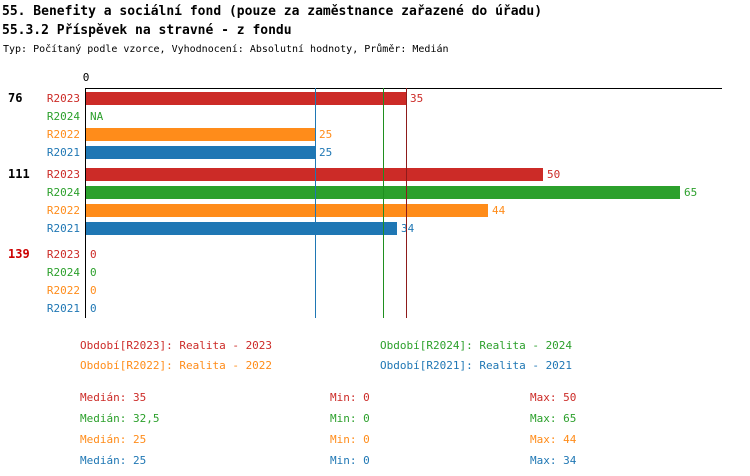  Describe the element at coordinates (113, 397) in the screenshot. I see `stat-median-r2023: Medián: 35` at that location.